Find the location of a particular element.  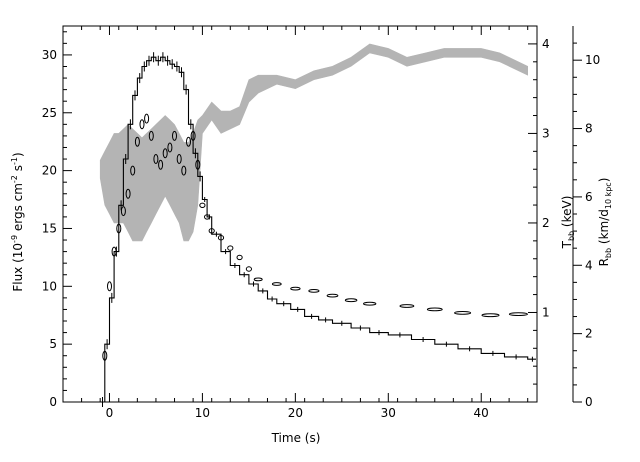

x-tick-label: 20 is located at coordinates (295, 413).